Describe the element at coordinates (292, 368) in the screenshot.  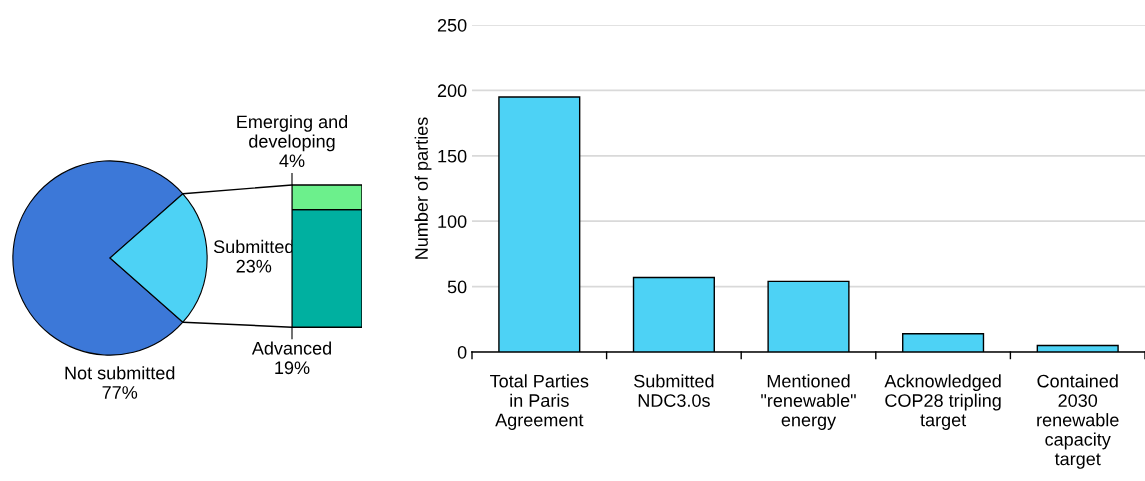
I see `data-label: 19%` at that location.